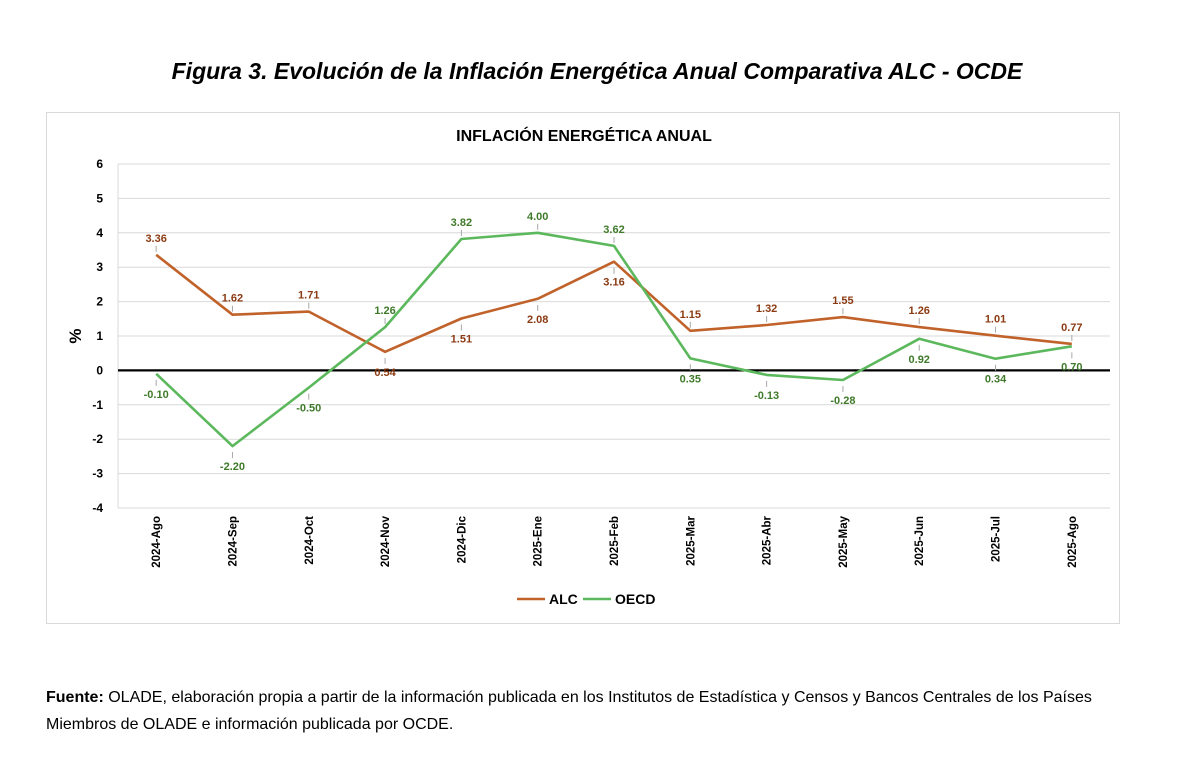  What do you see at coordinates (99, 370) in the screenshot?
I see `y-tick-label: 0` at bounding box center [99, 370].